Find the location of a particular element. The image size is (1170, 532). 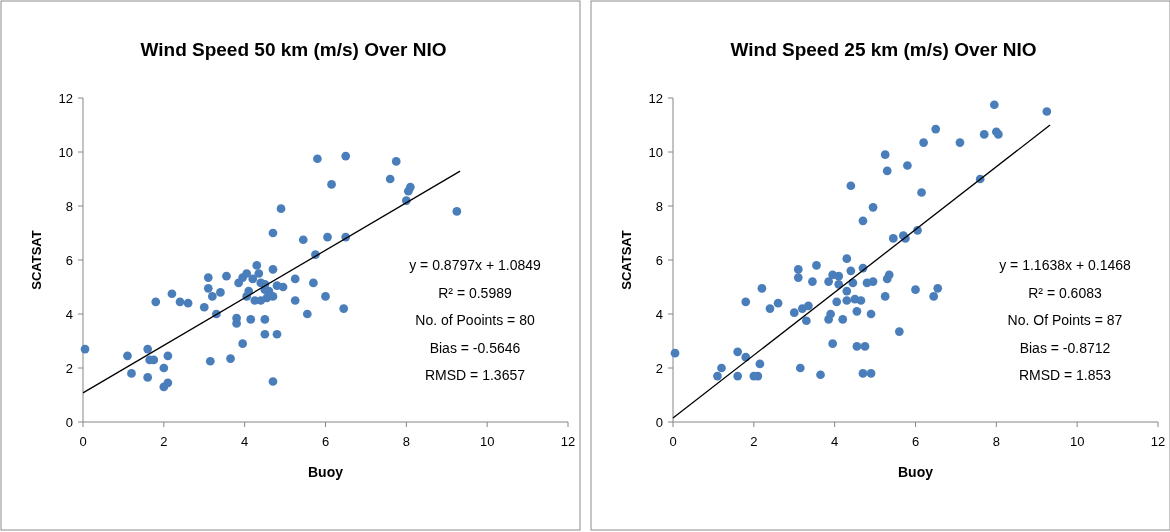

annotation: R² = 0.5989 is located at coordinates (475, 292).